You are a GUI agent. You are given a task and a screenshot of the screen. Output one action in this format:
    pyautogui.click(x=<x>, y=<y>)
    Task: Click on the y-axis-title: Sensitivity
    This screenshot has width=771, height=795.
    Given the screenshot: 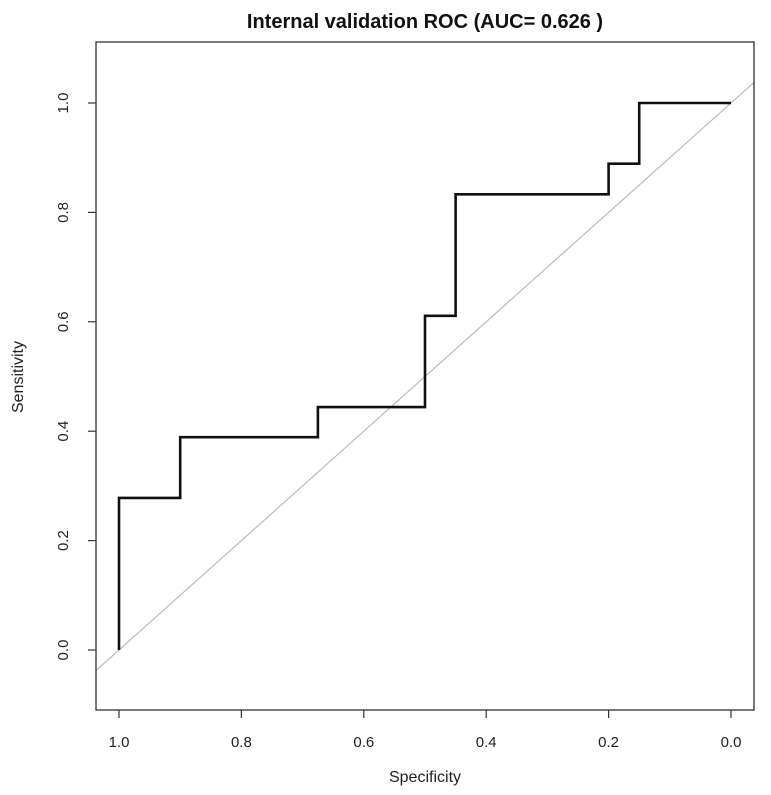 What is the action you would take?
    pyautogui.click(x=18, y=377)
    